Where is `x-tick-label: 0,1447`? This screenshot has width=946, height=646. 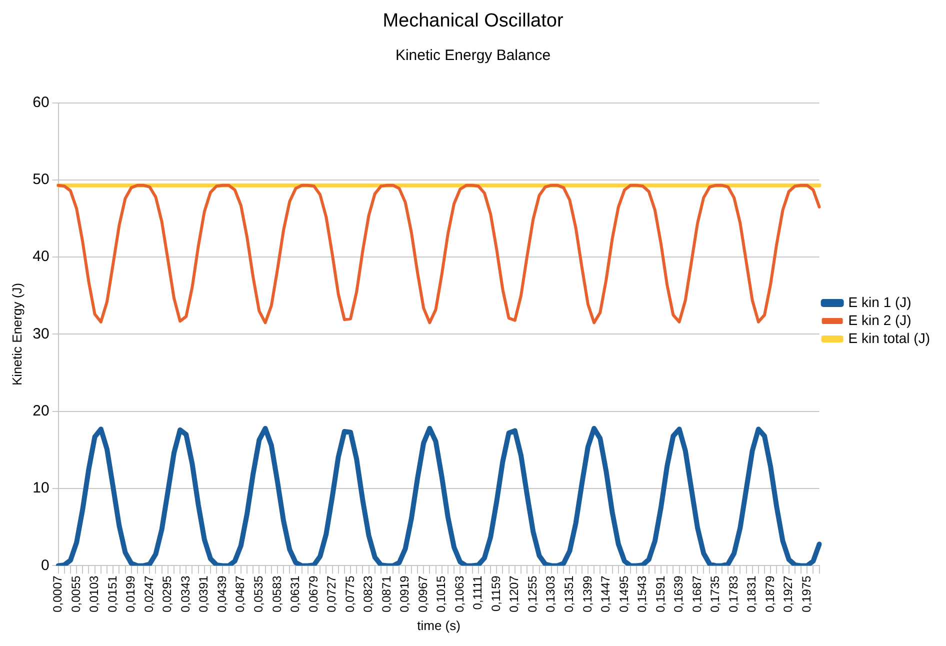 x-tick-label: 0,1447 is located at coordinates (605, 593).